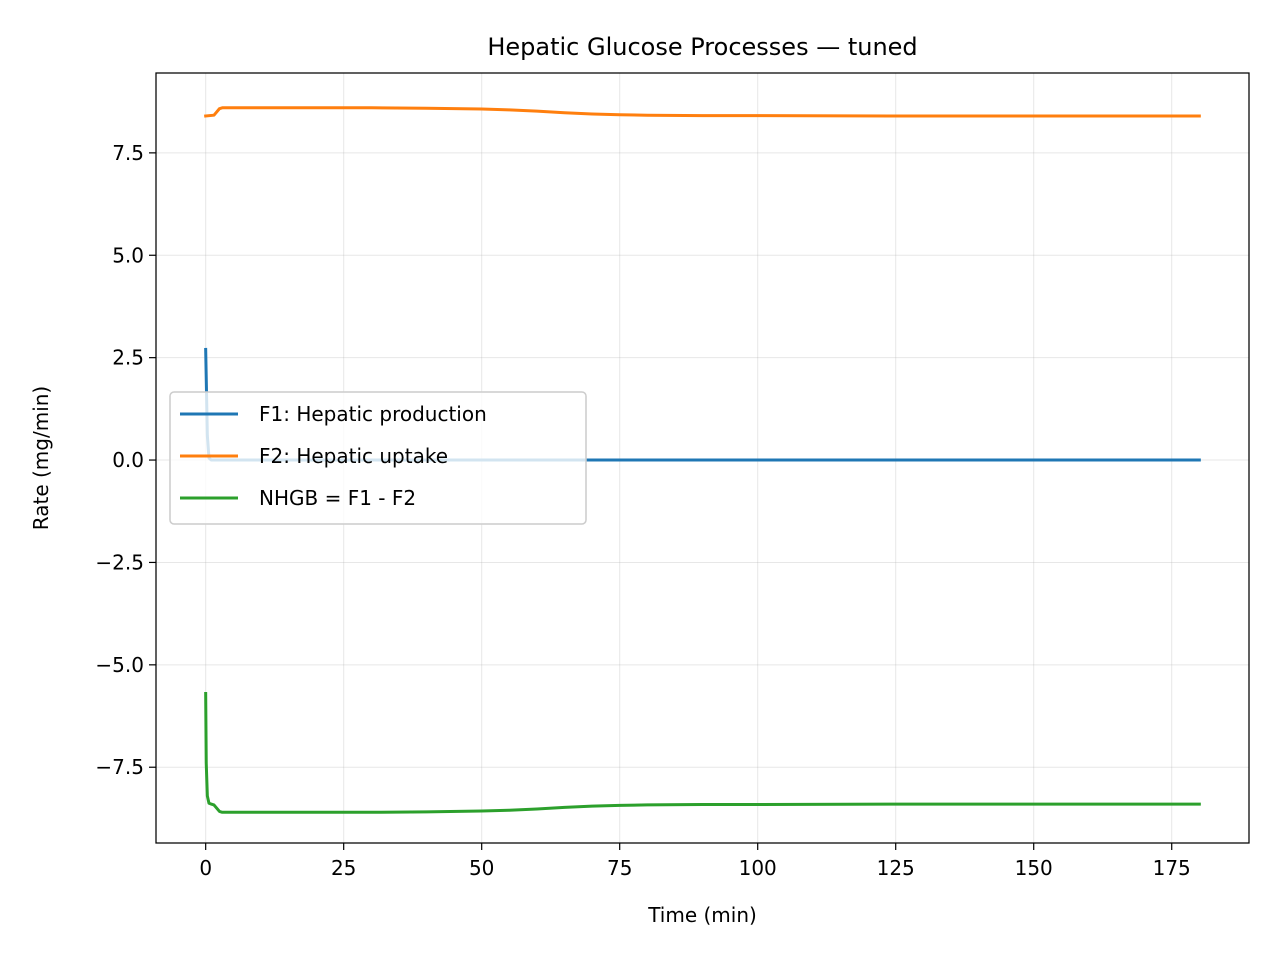  Describe the element at coordinates (128, 460) in the screenshot. I see `y-tick-label: 0.0` at that location.